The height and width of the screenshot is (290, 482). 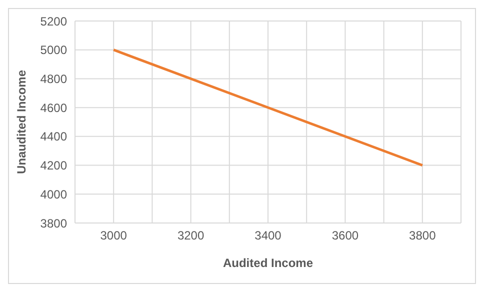 I want to click on y-tick-label: 4800, so click(x=54, y=79).